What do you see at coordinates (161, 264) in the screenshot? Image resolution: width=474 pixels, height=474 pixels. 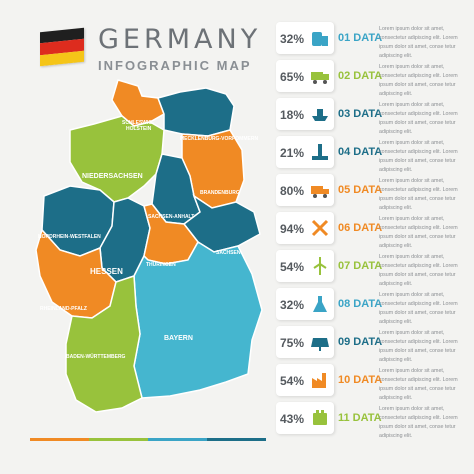 I see `label-thueringen: THÜRINGEN` at bounding box center [161, 264].